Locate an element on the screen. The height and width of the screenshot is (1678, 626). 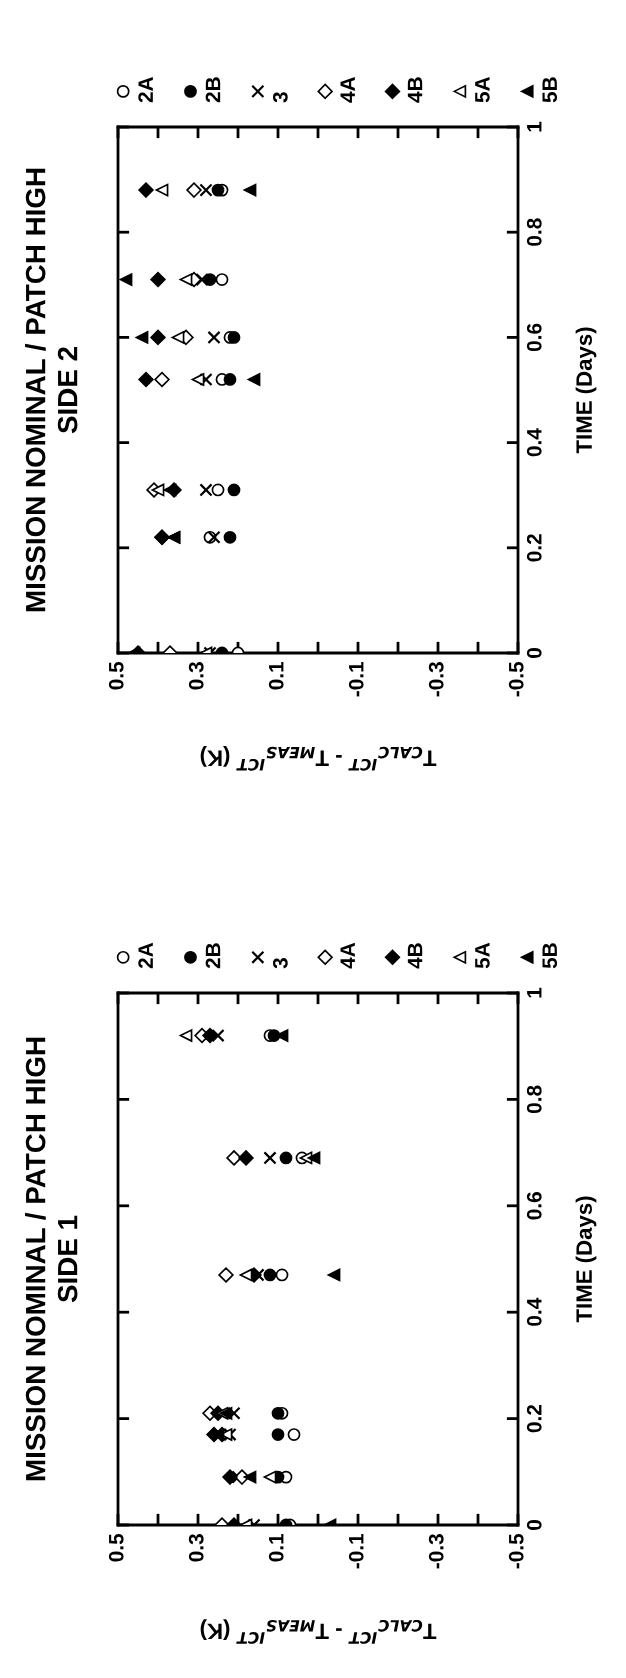
text: SIDE 2 is located at coordinates (67, 390).